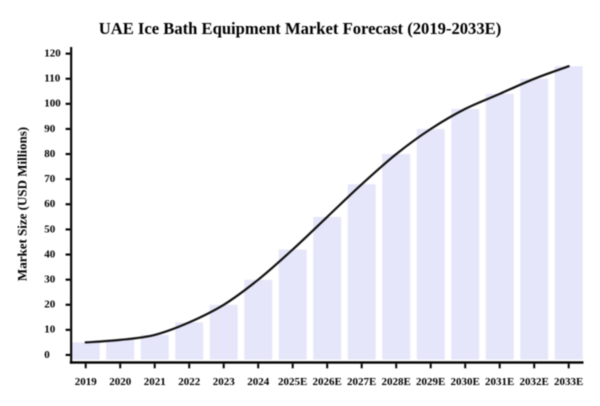 This screenshot has width=600, height=406. What do you see at coordinates (120, 382) in the screenshot?
I see `svg-text: 2020` at bounding box center [120, 382].